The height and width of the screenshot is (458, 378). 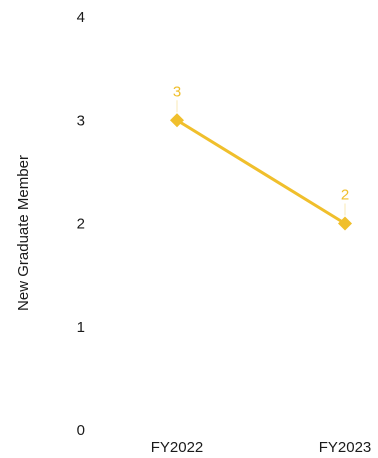 I want to click on series-line, so click(x=261, y=171).